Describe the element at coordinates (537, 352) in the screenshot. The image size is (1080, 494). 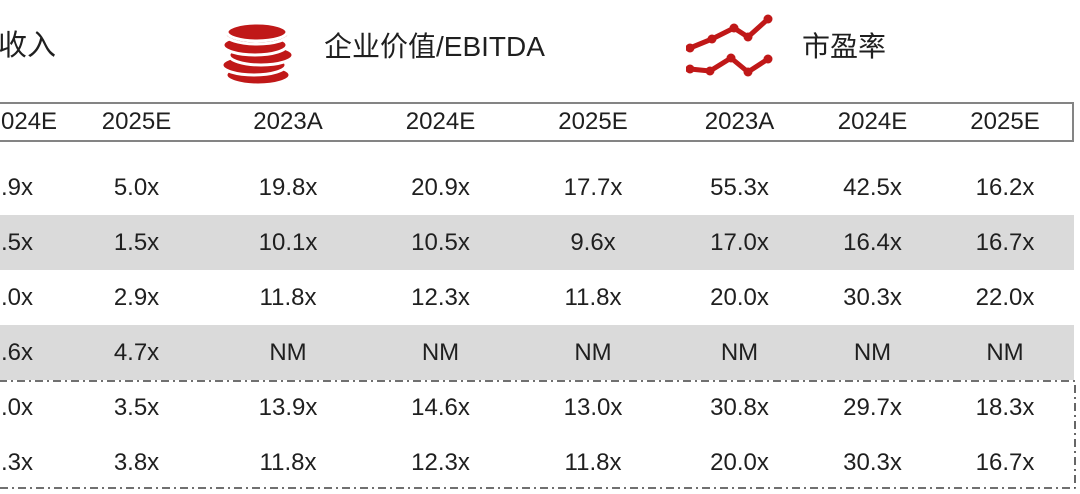
I see `table-row: .6x 4.7x NM NM NM NM NM NM` at that location.